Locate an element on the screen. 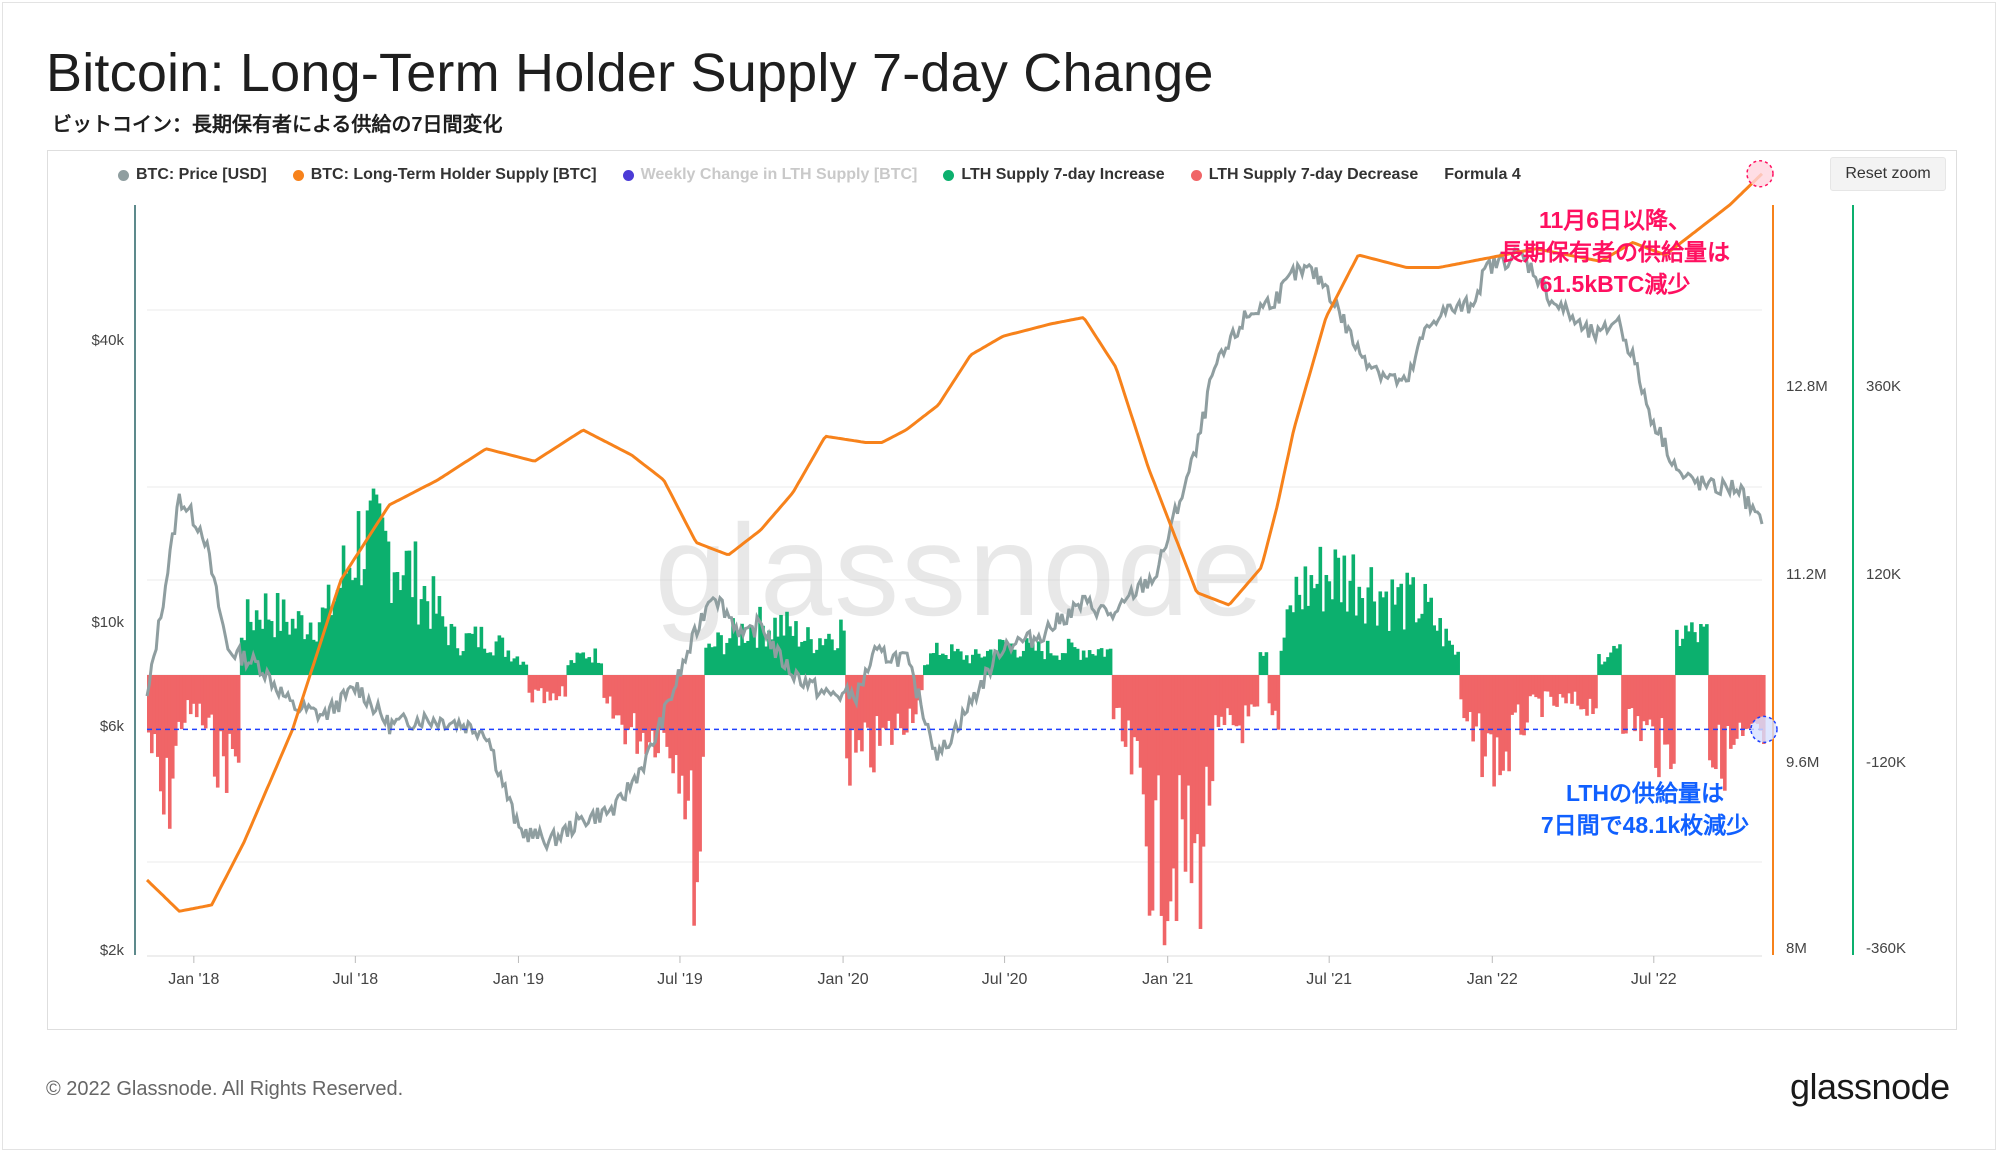  legend-item: LTH Supply 7-day Increase is located at coordinates (1054, 175).